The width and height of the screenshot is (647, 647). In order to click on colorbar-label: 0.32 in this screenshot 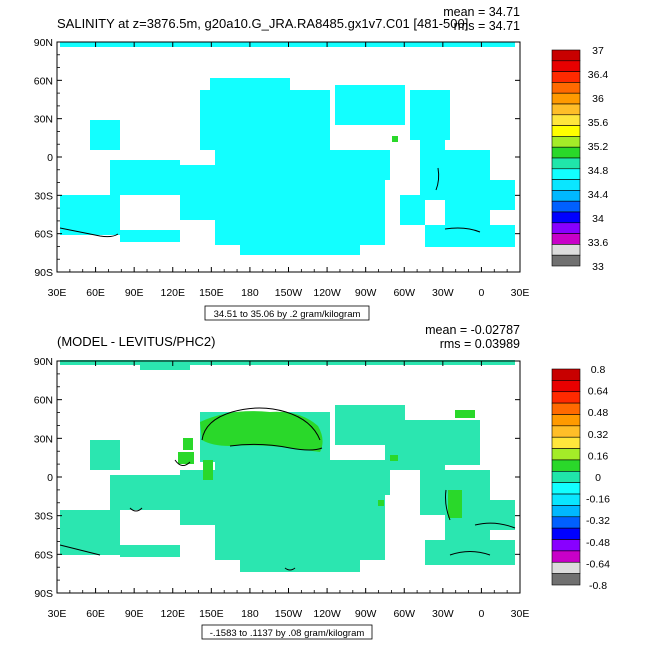, I will do `click(598, 435)`.